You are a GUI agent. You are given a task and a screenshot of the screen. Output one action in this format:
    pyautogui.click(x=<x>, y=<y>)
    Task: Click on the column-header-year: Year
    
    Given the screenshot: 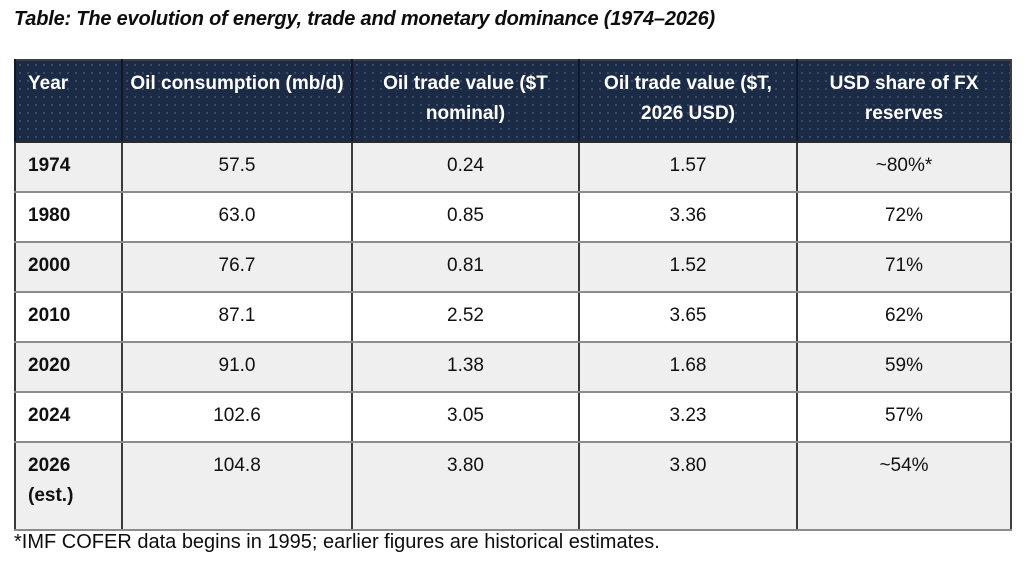 What is the action you would take?
    pyautogui.click(x=68, y=101)
    